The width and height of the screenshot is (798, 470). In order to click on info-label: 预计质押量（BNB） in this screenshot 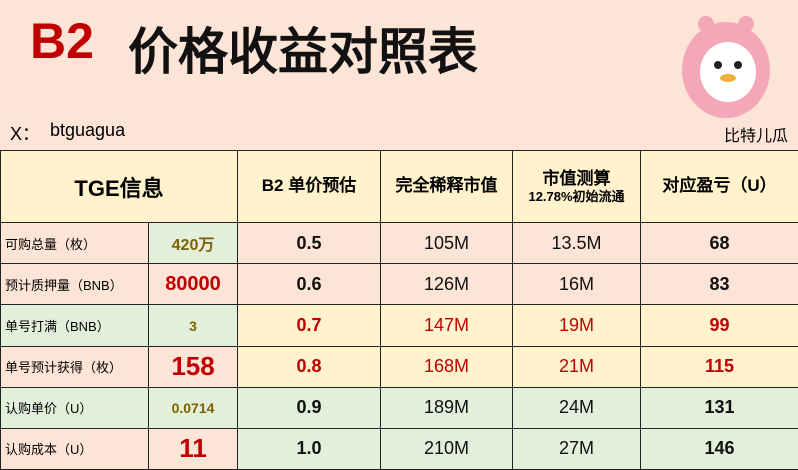, I will do `click(74, 284)`.